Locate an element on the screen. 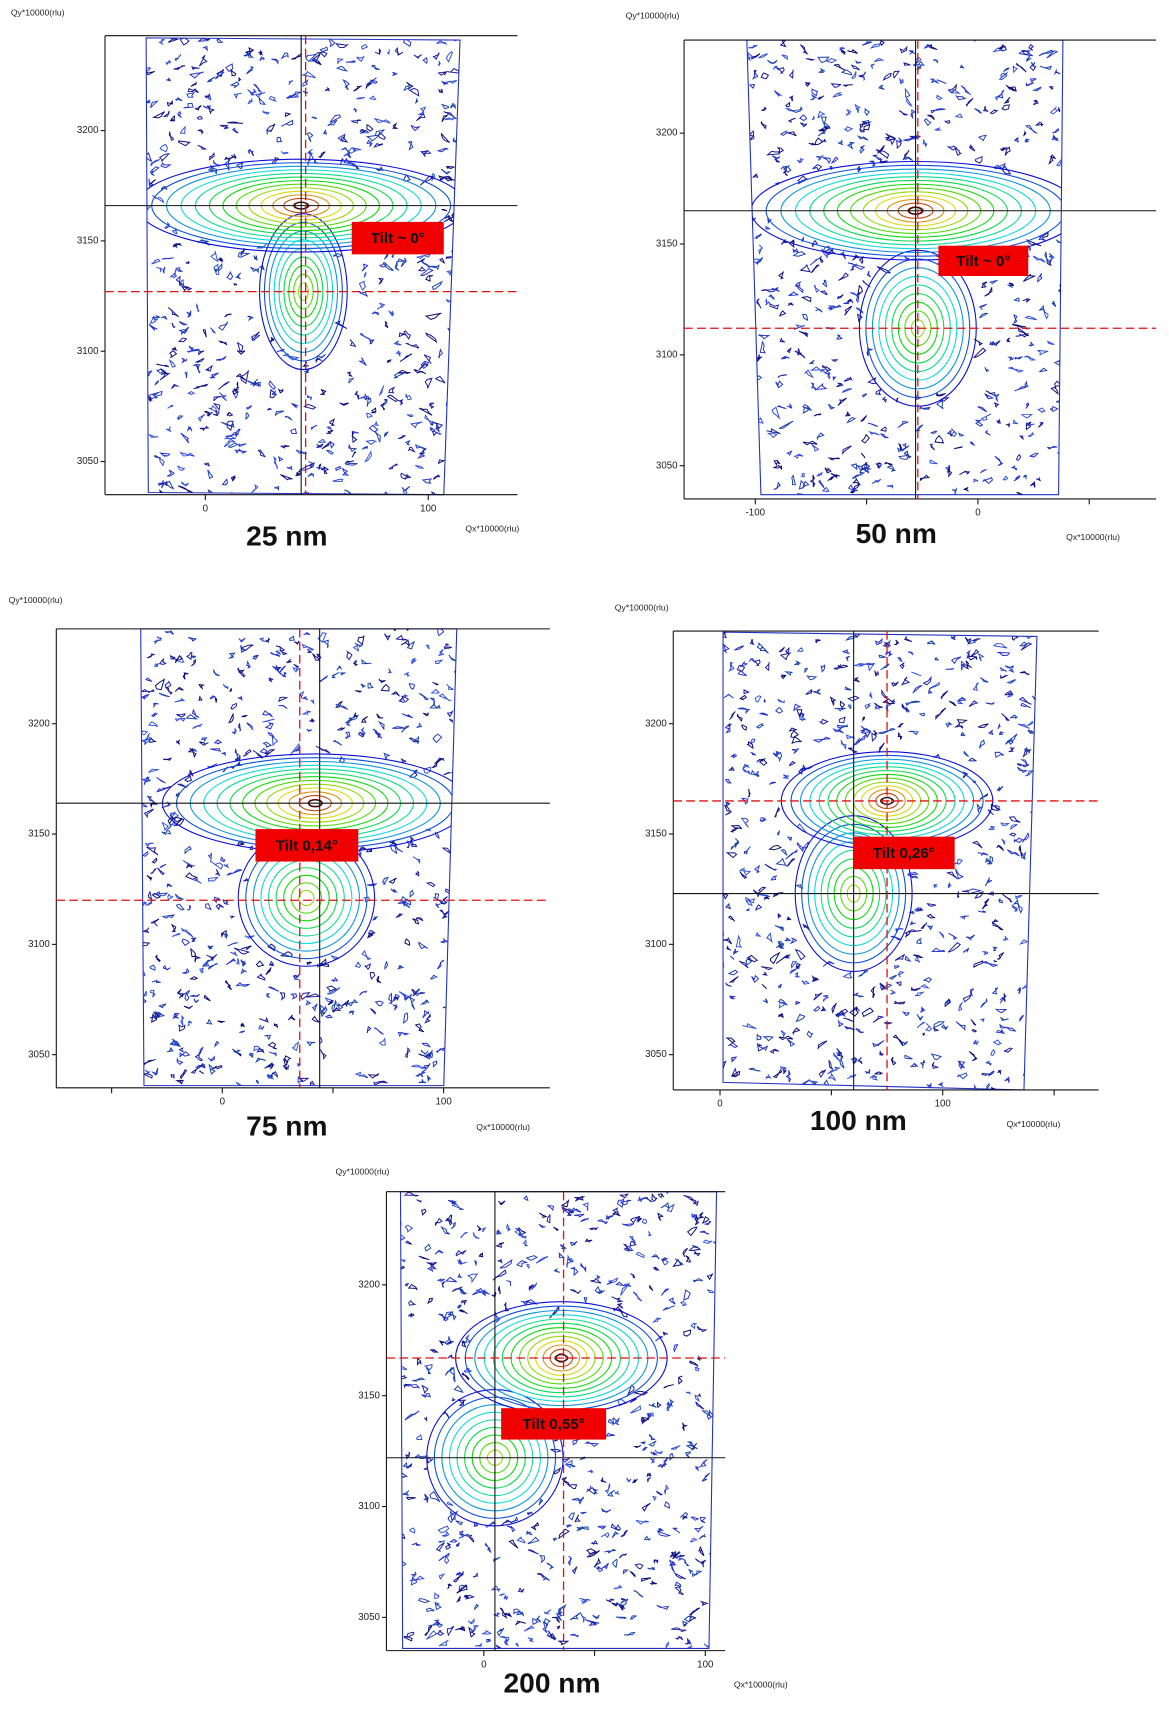 This screenshot has width=1169, height=1713. x-tick-label: 100 is located at coordinates (943, 1104).